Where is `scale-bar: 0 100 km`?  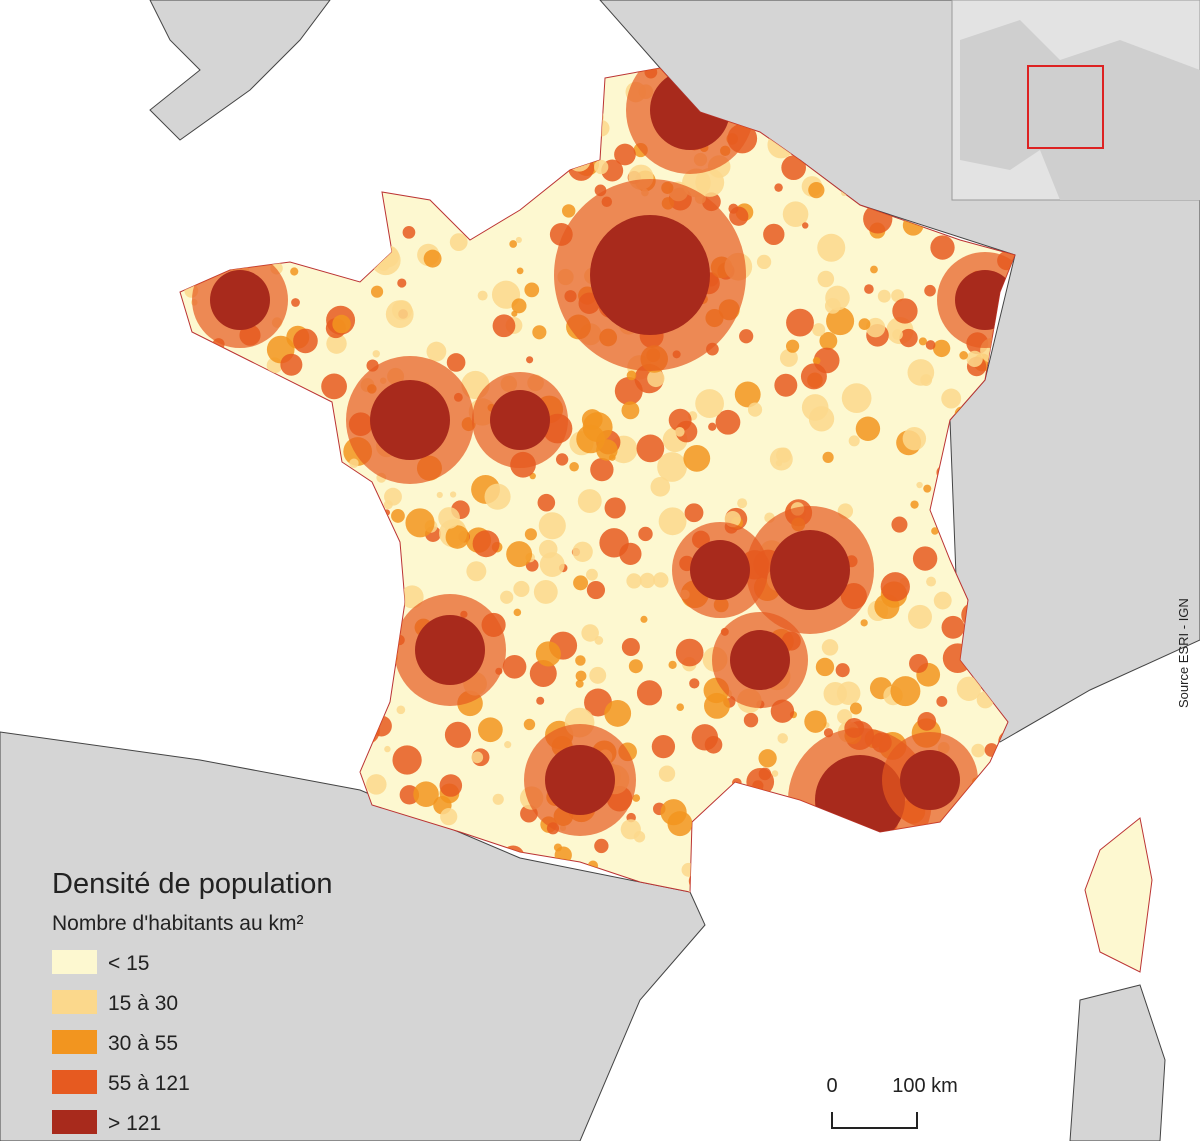 scale-bar: 0 100 km is located at coordinates (892, 1102).